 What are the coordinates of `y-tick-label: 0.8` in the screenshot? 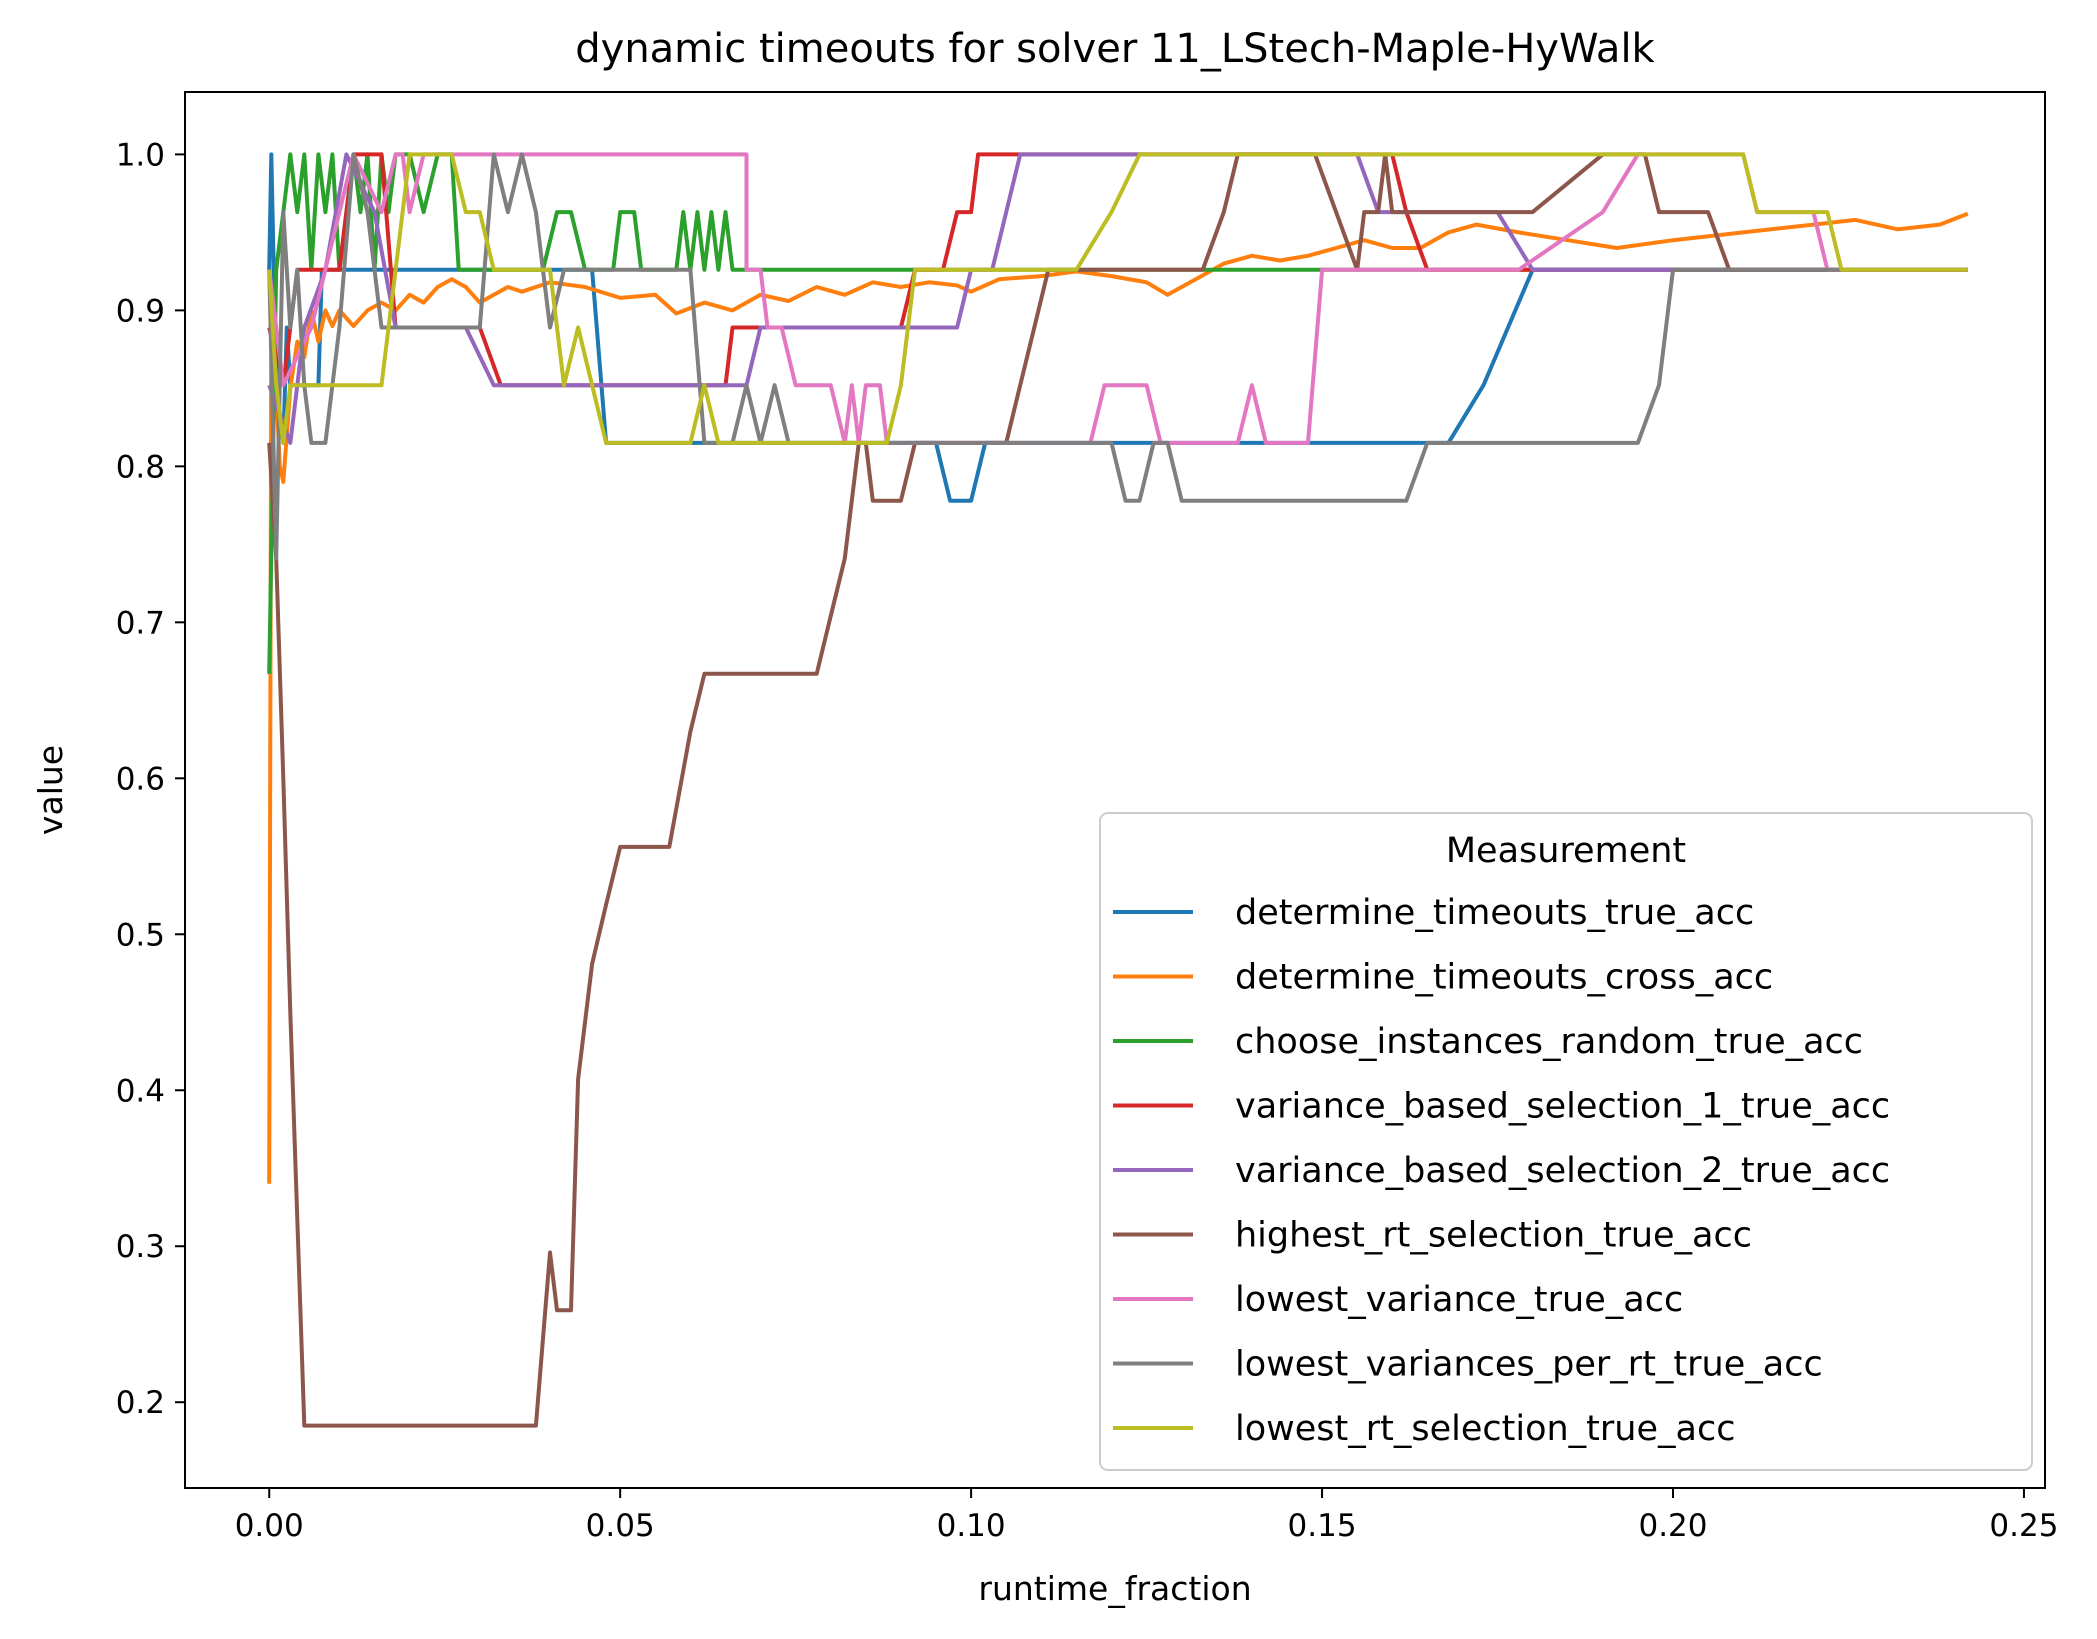 It's located at (140, 467).